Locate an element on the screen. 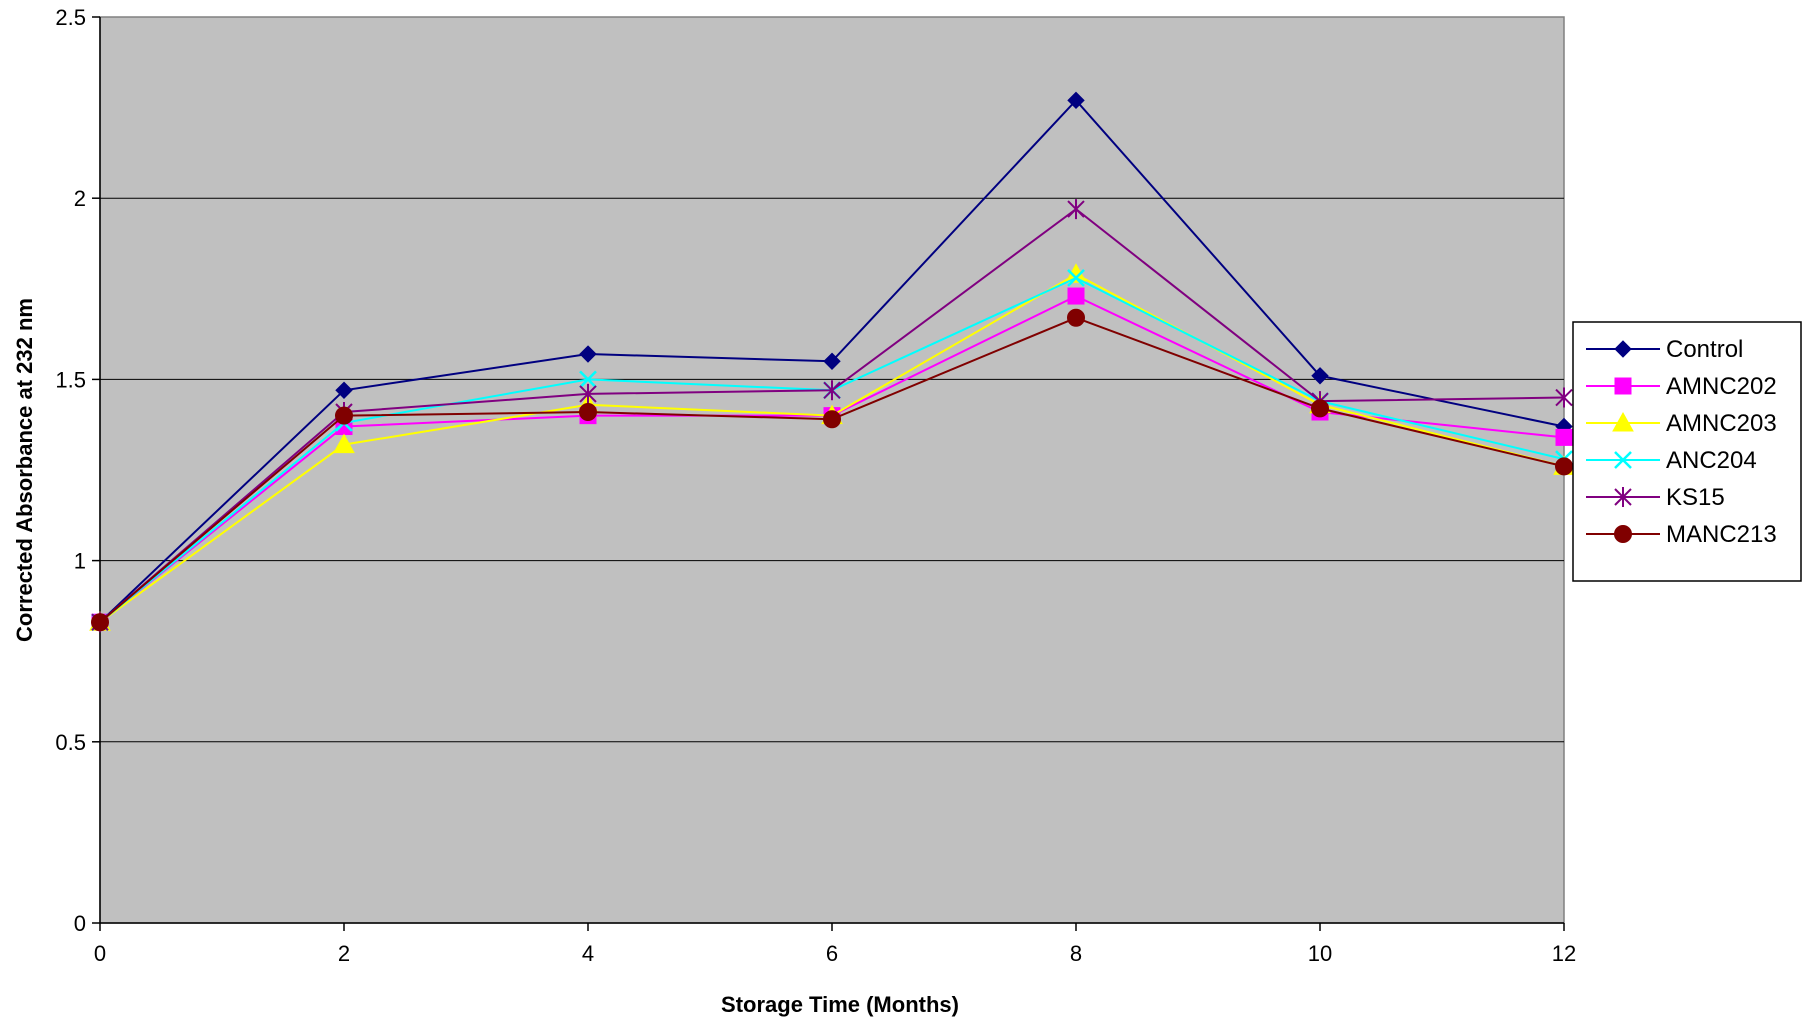  legend: Control AMNC202 AMNC203 ANC204 KS15 MANC213 is located at coordinates (1687, 451).